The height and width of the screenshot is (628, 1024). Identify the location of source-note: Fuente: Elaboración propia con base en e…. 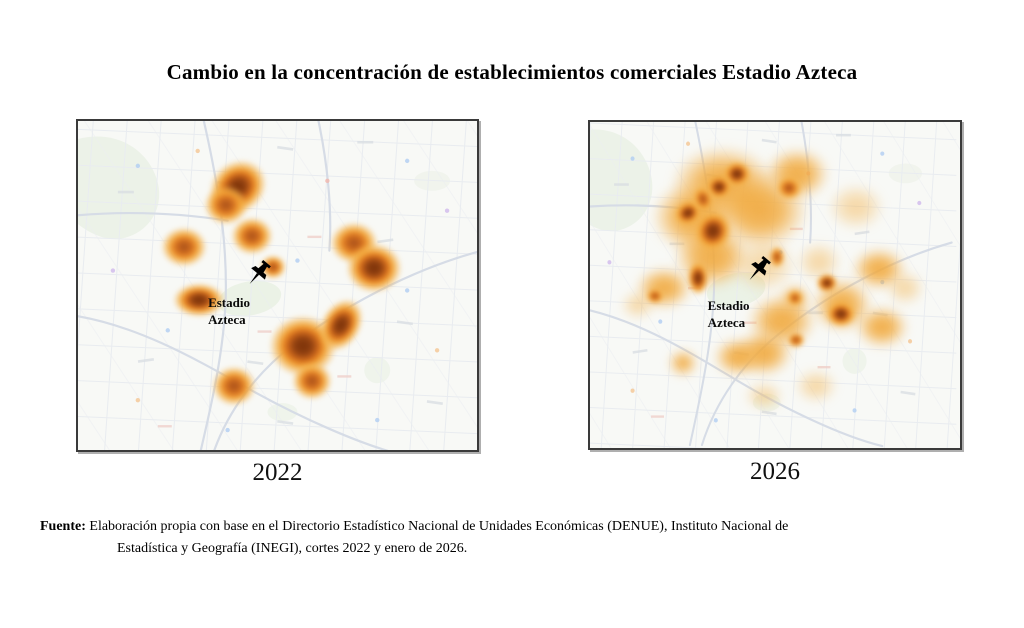
(514, 538).